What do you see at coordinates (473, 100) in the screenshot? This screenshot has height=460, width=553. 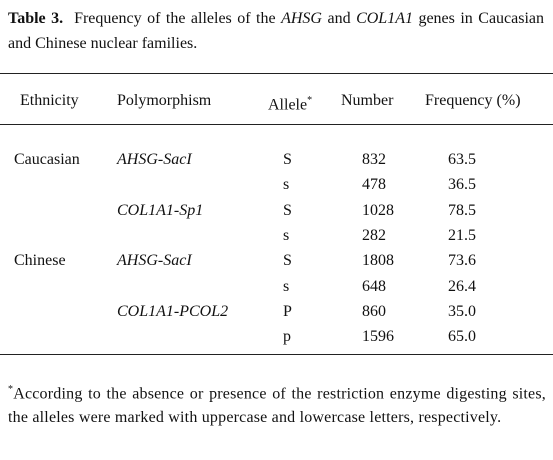 I see `column-header: Frequency (%)` at bounding box center [473, 100].